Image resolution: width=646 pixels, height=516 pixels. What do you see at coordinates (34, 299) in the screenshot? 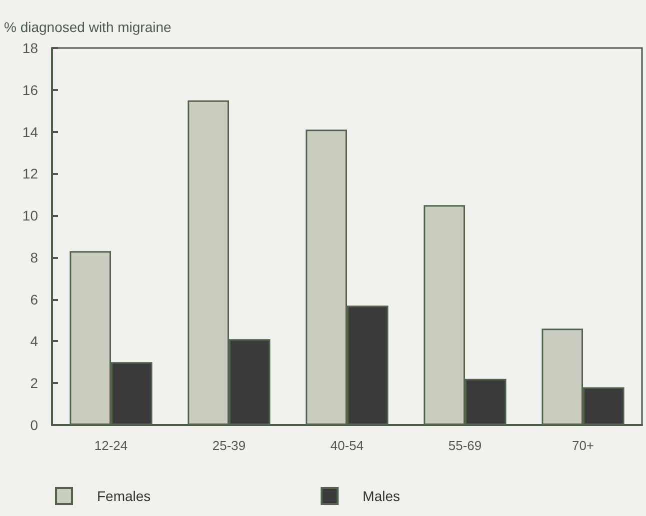
I see `y-tick-label: 6` at bounding box center [34, 299].